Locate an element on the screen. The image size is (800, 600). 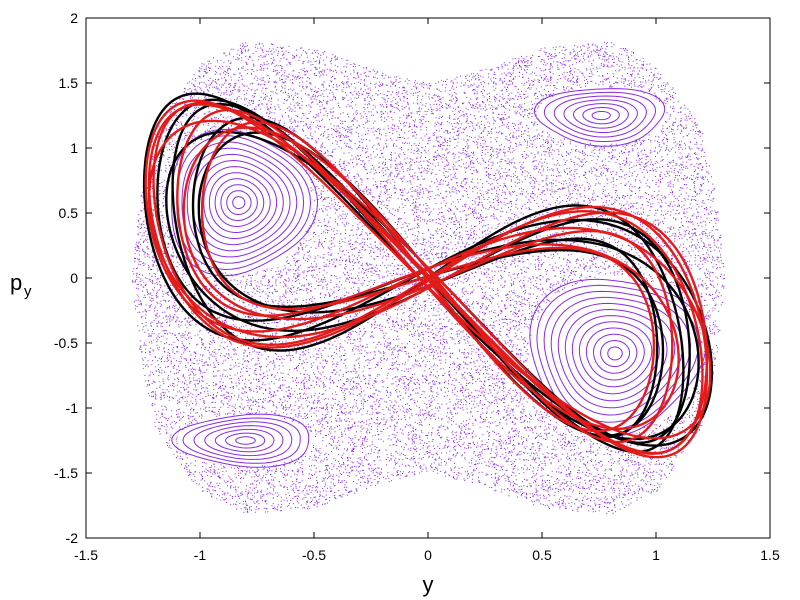
y-tick-label: 1 is located at coordinates (74, 148).